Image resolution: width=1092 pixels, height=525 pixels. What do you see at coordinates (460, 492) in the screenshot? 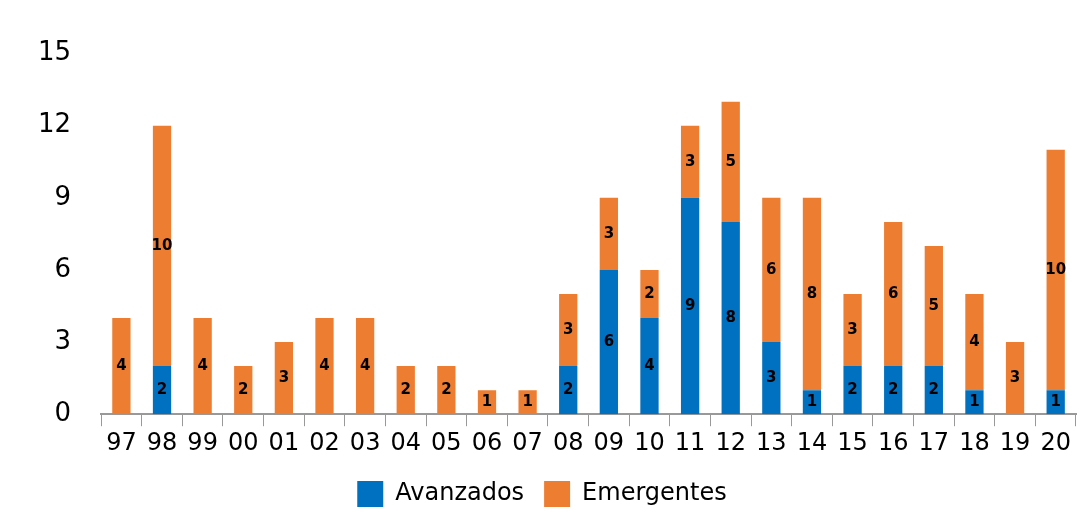
I see `legend-label: Avanzados` at bounding box center [460, 492].